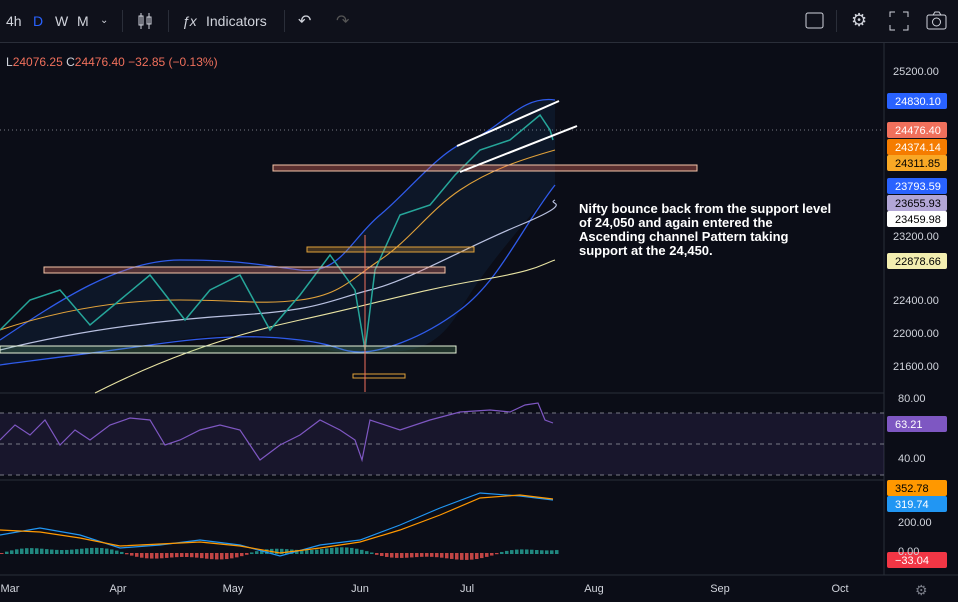 The height and width of the screenshot is (602, 958). I want to click on signal-line, so click(277, 524).